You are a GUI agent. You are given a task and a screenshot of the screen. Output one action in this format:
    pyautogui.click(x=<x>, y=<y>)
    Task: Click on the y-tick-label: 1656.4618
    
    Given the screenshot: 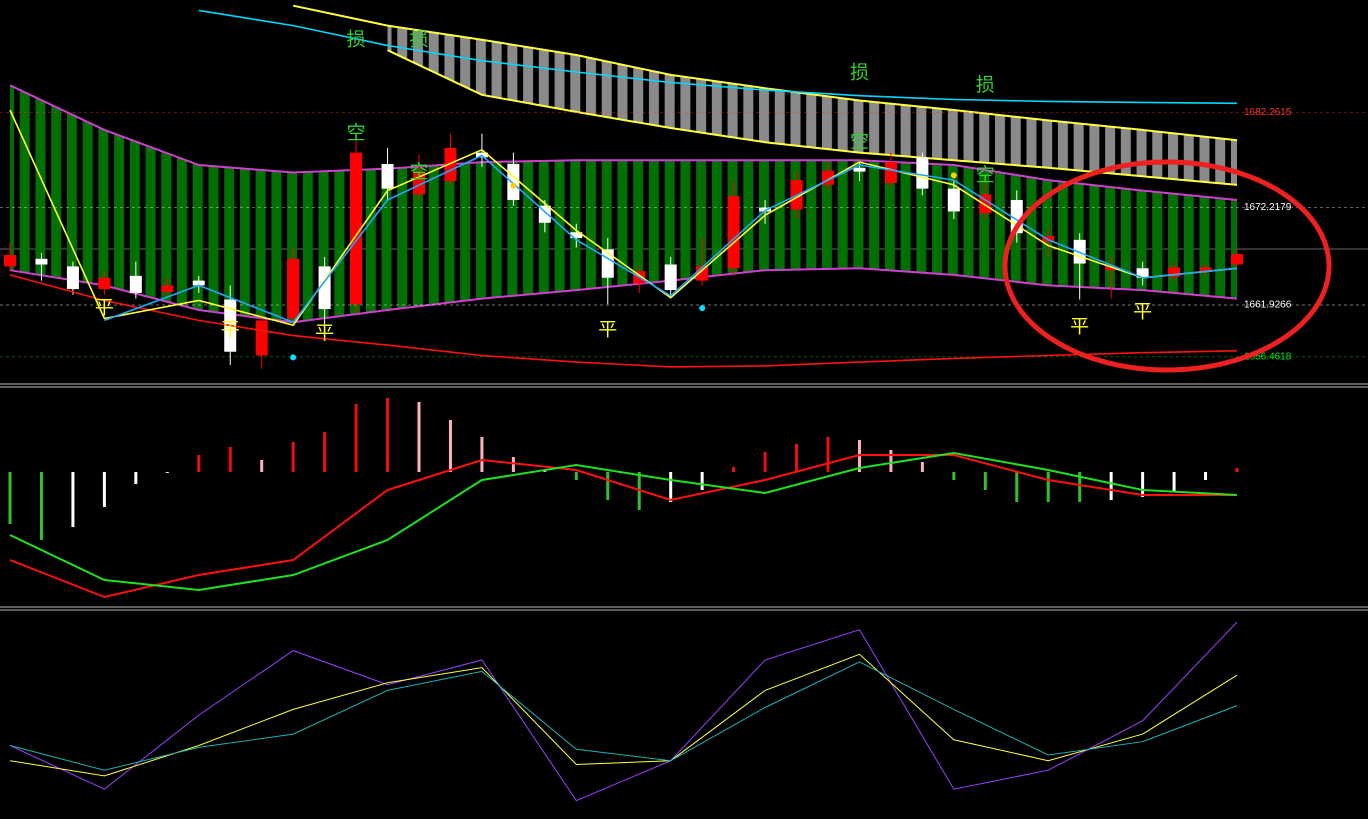 What is the action you would take?
    pyautogui.click(x=1268, y=356)
    